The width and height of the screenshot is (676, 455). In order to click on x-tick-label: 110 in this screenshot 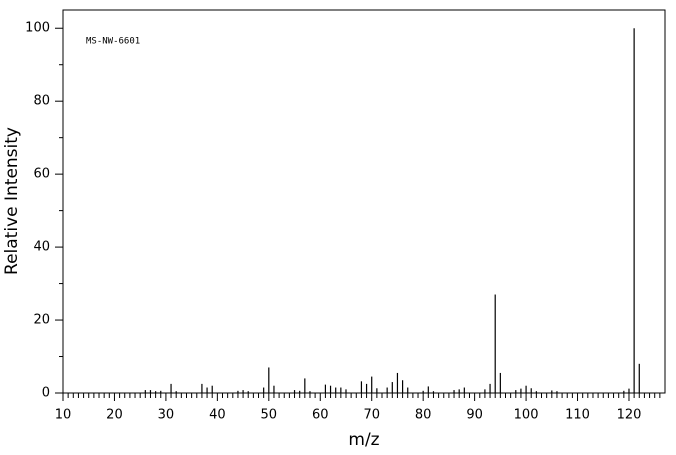, I will do `click(577, 415)`.